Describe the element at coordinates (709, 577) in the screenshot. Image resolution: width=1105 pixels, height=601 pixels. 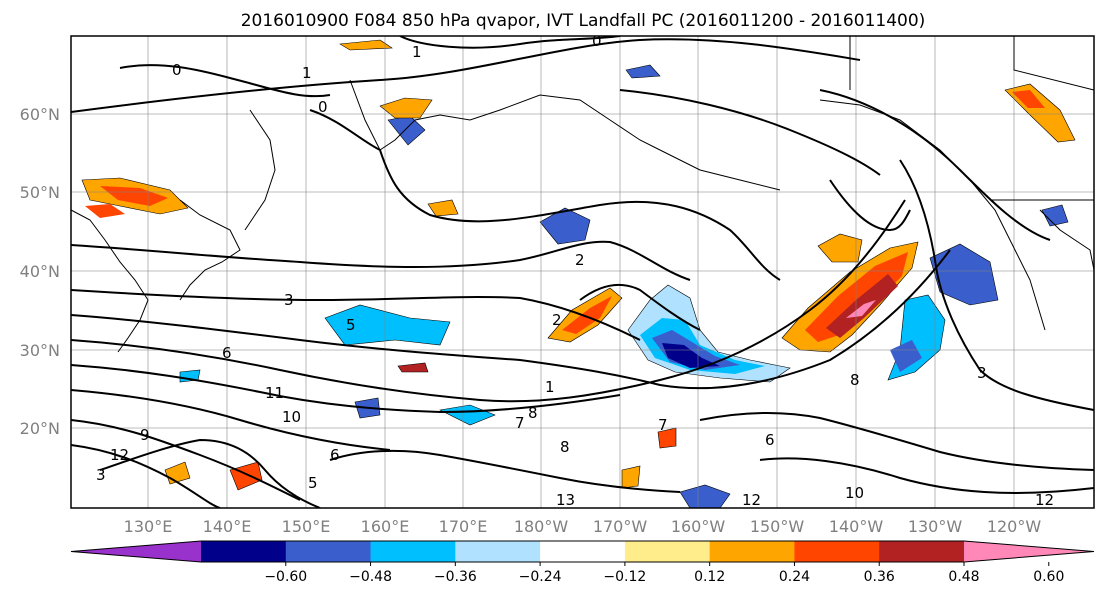
I see `colorbar-tick-label: 0.12` at that location.